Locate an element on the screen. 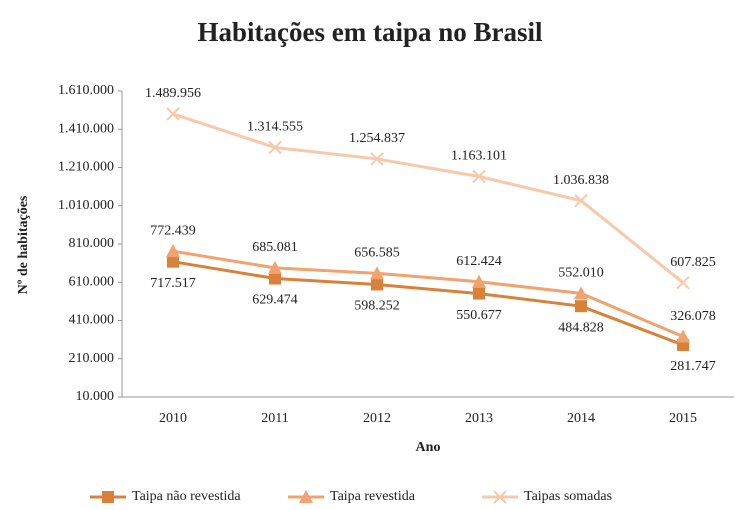  x-tick-label: 2014 is located at coordinates (581, 418).